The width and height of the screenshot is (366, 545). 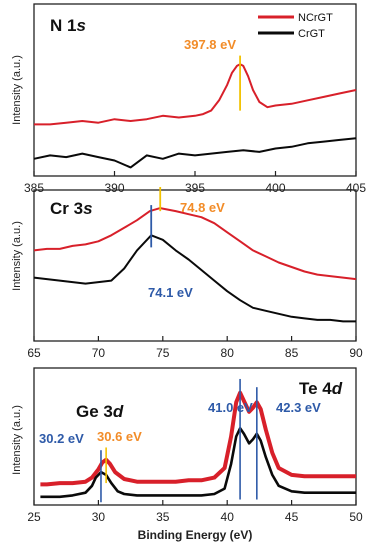 I want to click on xtick-label: 390, so click(x=114, y=188).